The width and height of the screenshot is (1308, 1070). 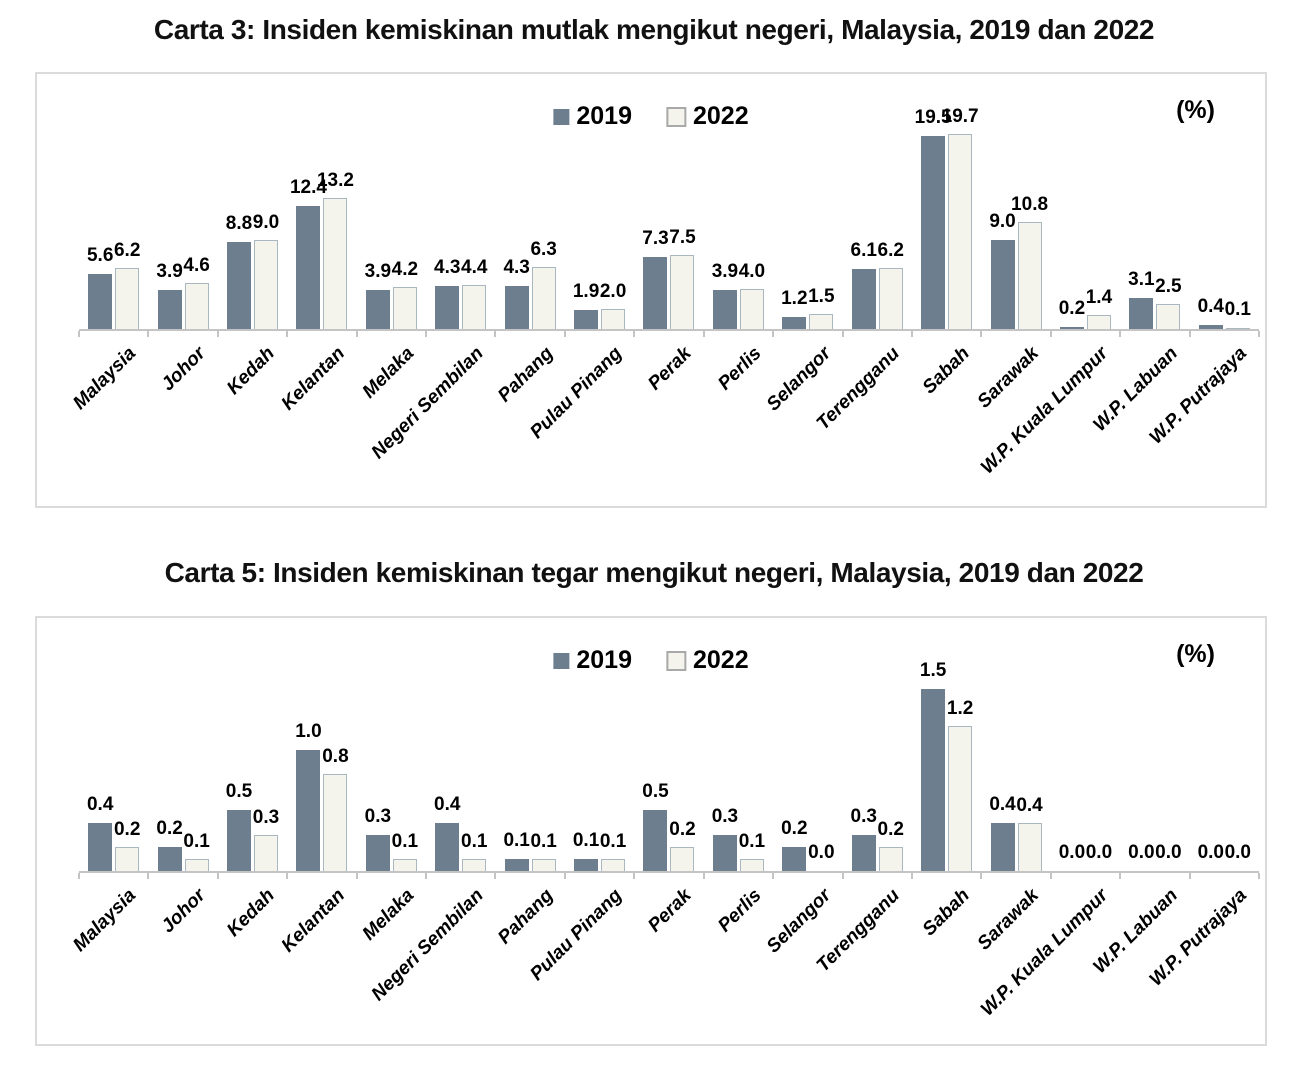 What do you see at coordinates (752, 851) in the screenshot?
I see `bar-2022-Perlis: 0.1` at bounding box center [752, 851].